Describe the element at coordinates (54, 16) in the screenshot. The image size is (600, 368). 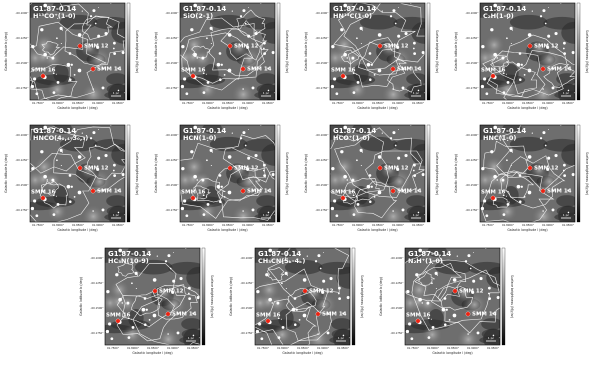
I see `line-name: H¹³CO⁺(1-0)` at that location.